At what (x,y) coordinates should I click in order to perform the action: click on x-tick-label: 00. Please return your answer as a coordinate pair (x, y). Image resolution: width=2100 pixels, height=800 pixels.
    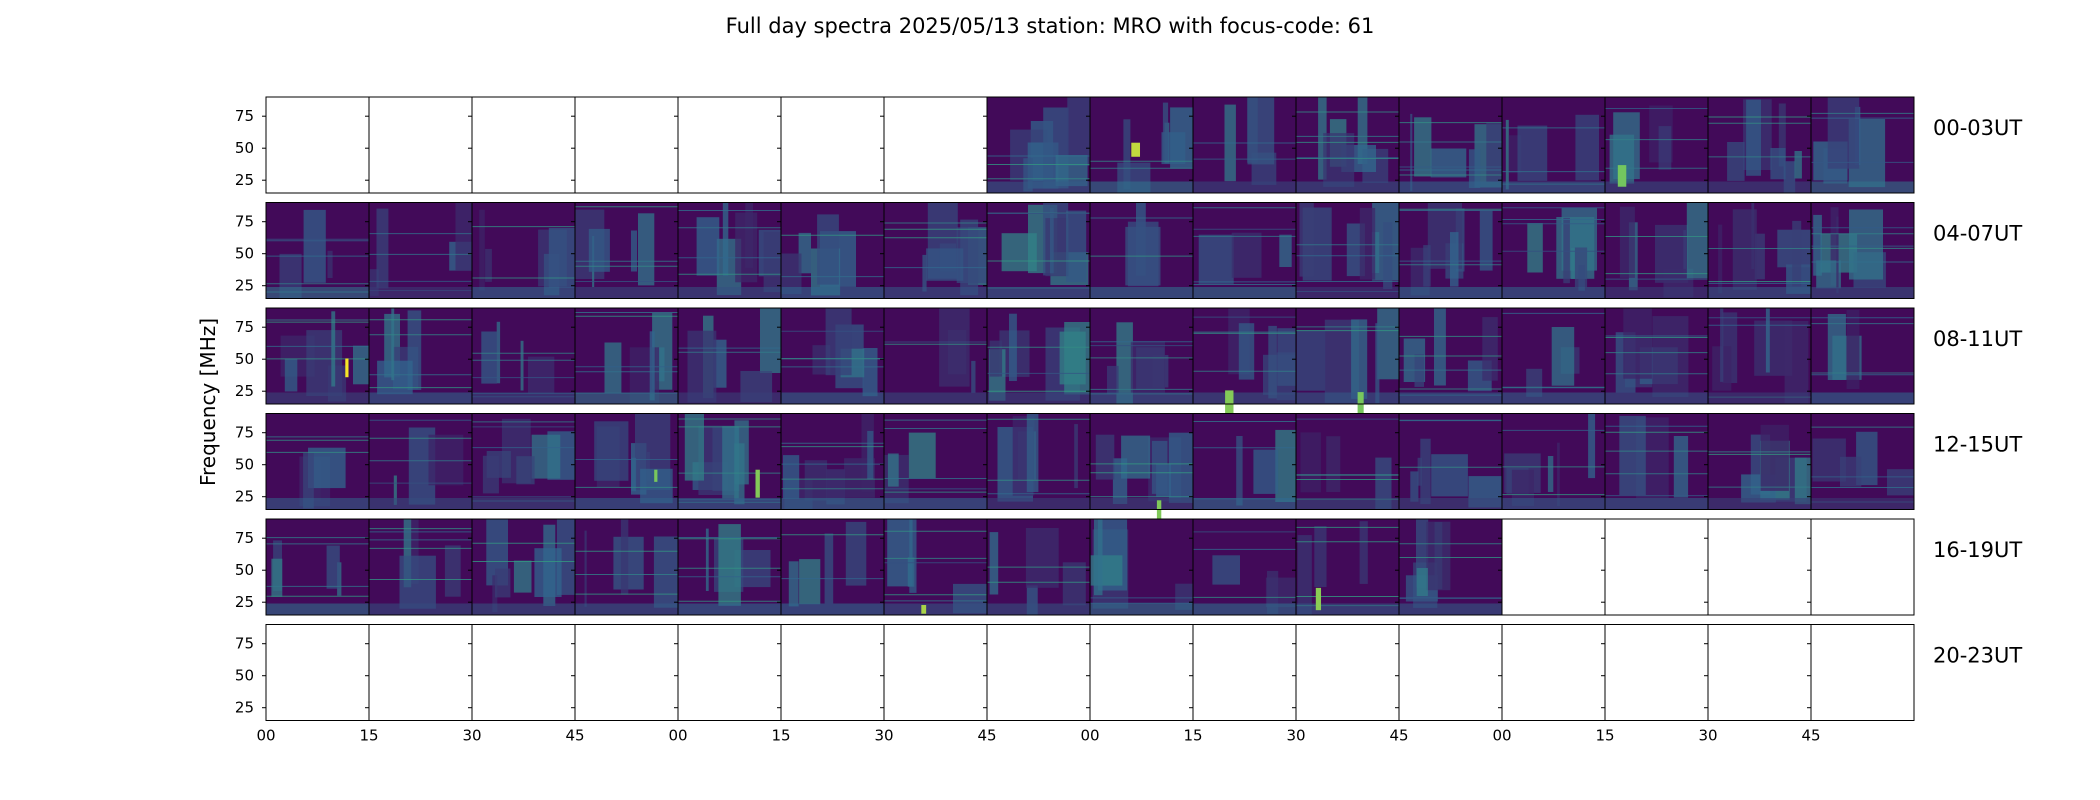
    Looking at the image, I should click on (1501, 736).